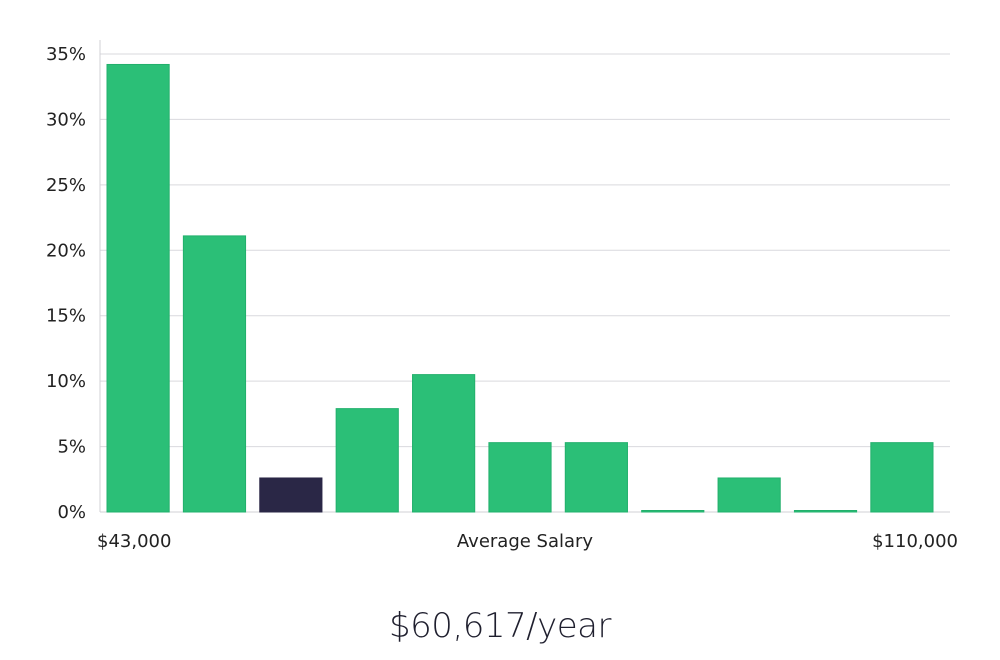 The image size is (1000, 660). What do you see at coordinates (66, 283) in the screenshot?
I see `y-axis-ticks: 0% 5% 10% 15% 20% 25% 30% 35%` at bounding box center [66, 283].